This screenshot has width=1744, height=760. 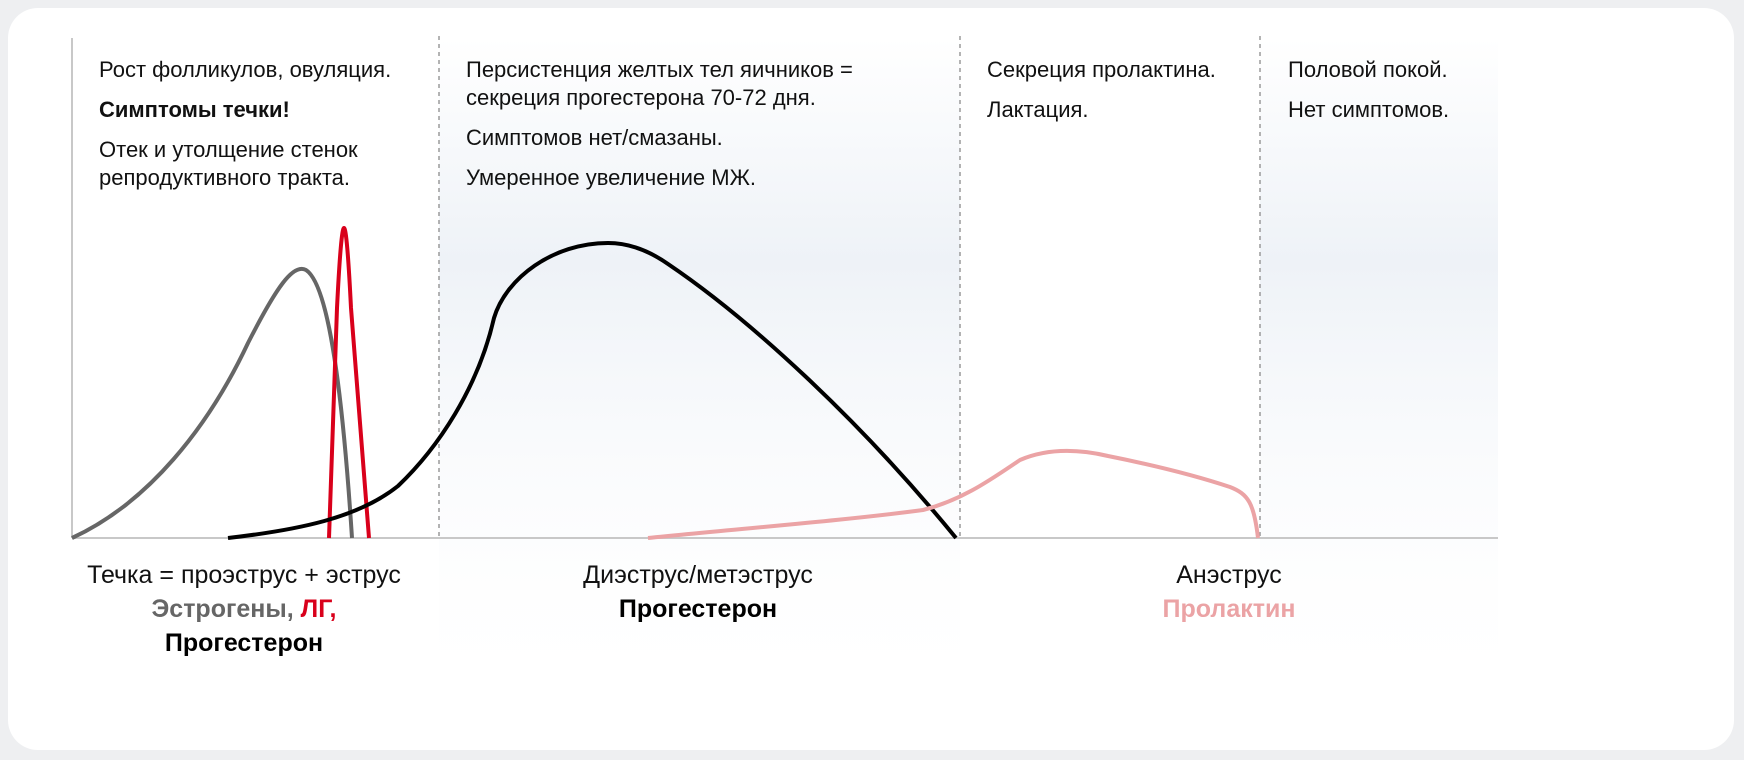 What do you see at coordinates (698, 575) in the screenshot?
I see `caption-diestrus-title: Диэструс/метэструс` at bounding box center [698, 575].